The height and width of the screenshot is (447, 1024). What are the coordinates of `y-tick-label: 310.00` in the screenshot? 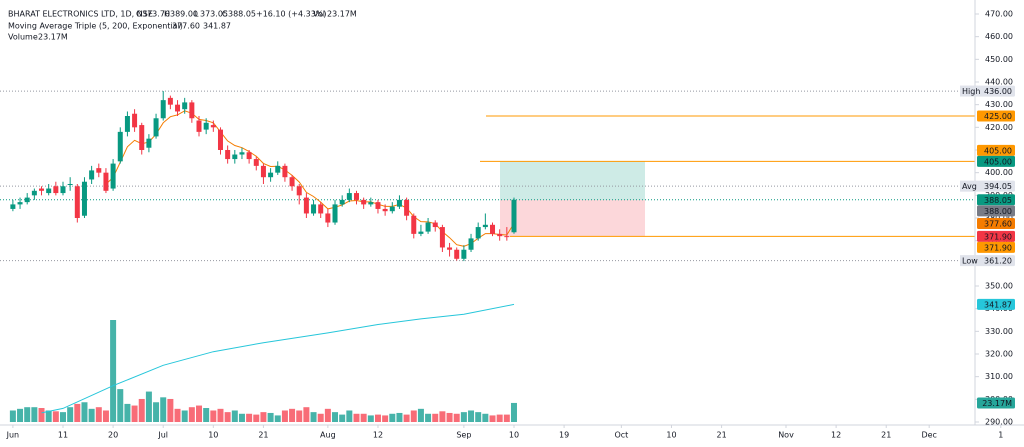 It's located at (999, 376).